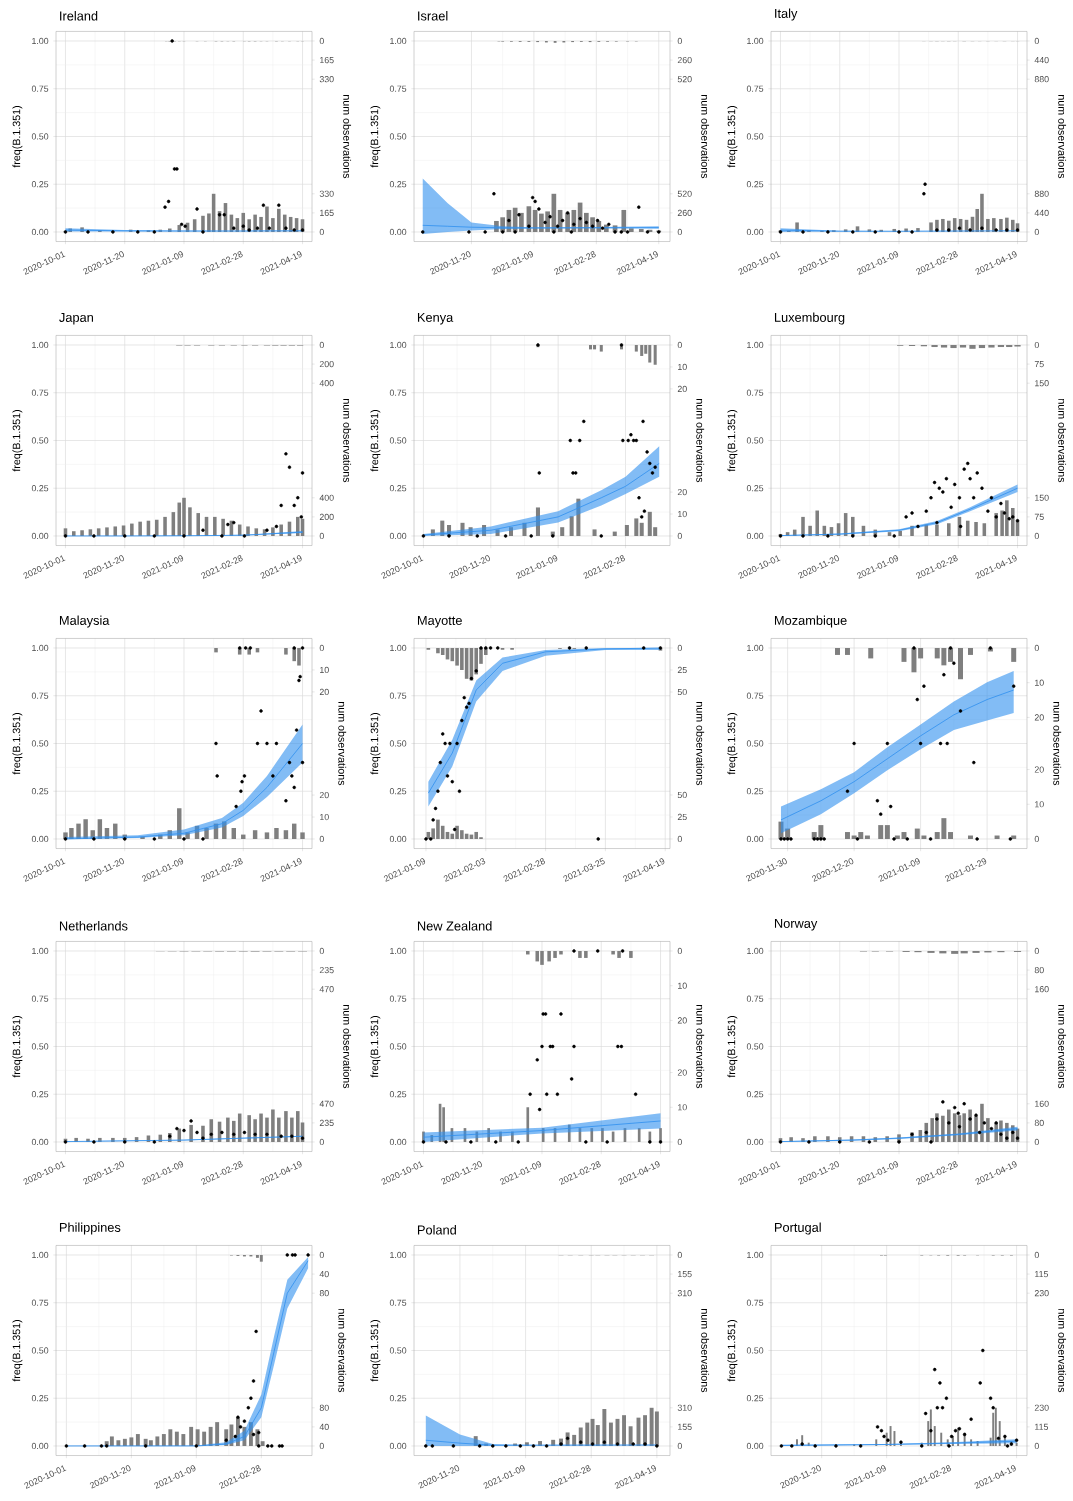 This screenshot has width=1073, height=1501. I want to click on y2-tick-label: 235, so click(326, 1122).